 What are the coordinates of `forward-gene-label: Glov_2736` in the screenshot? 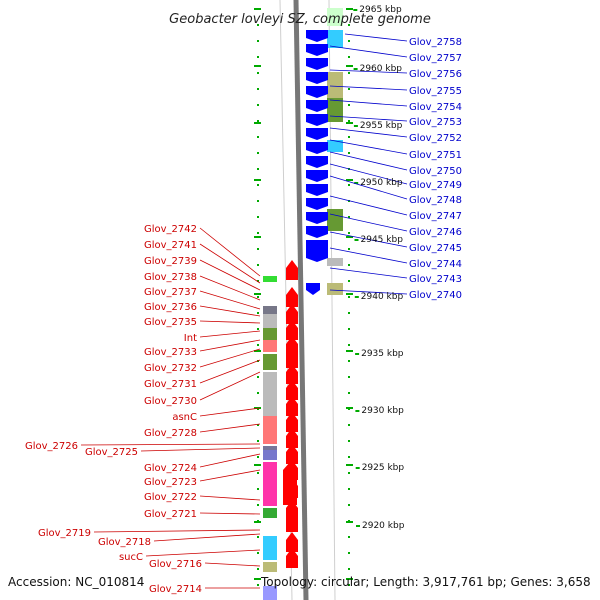 It's located at (170, 307).